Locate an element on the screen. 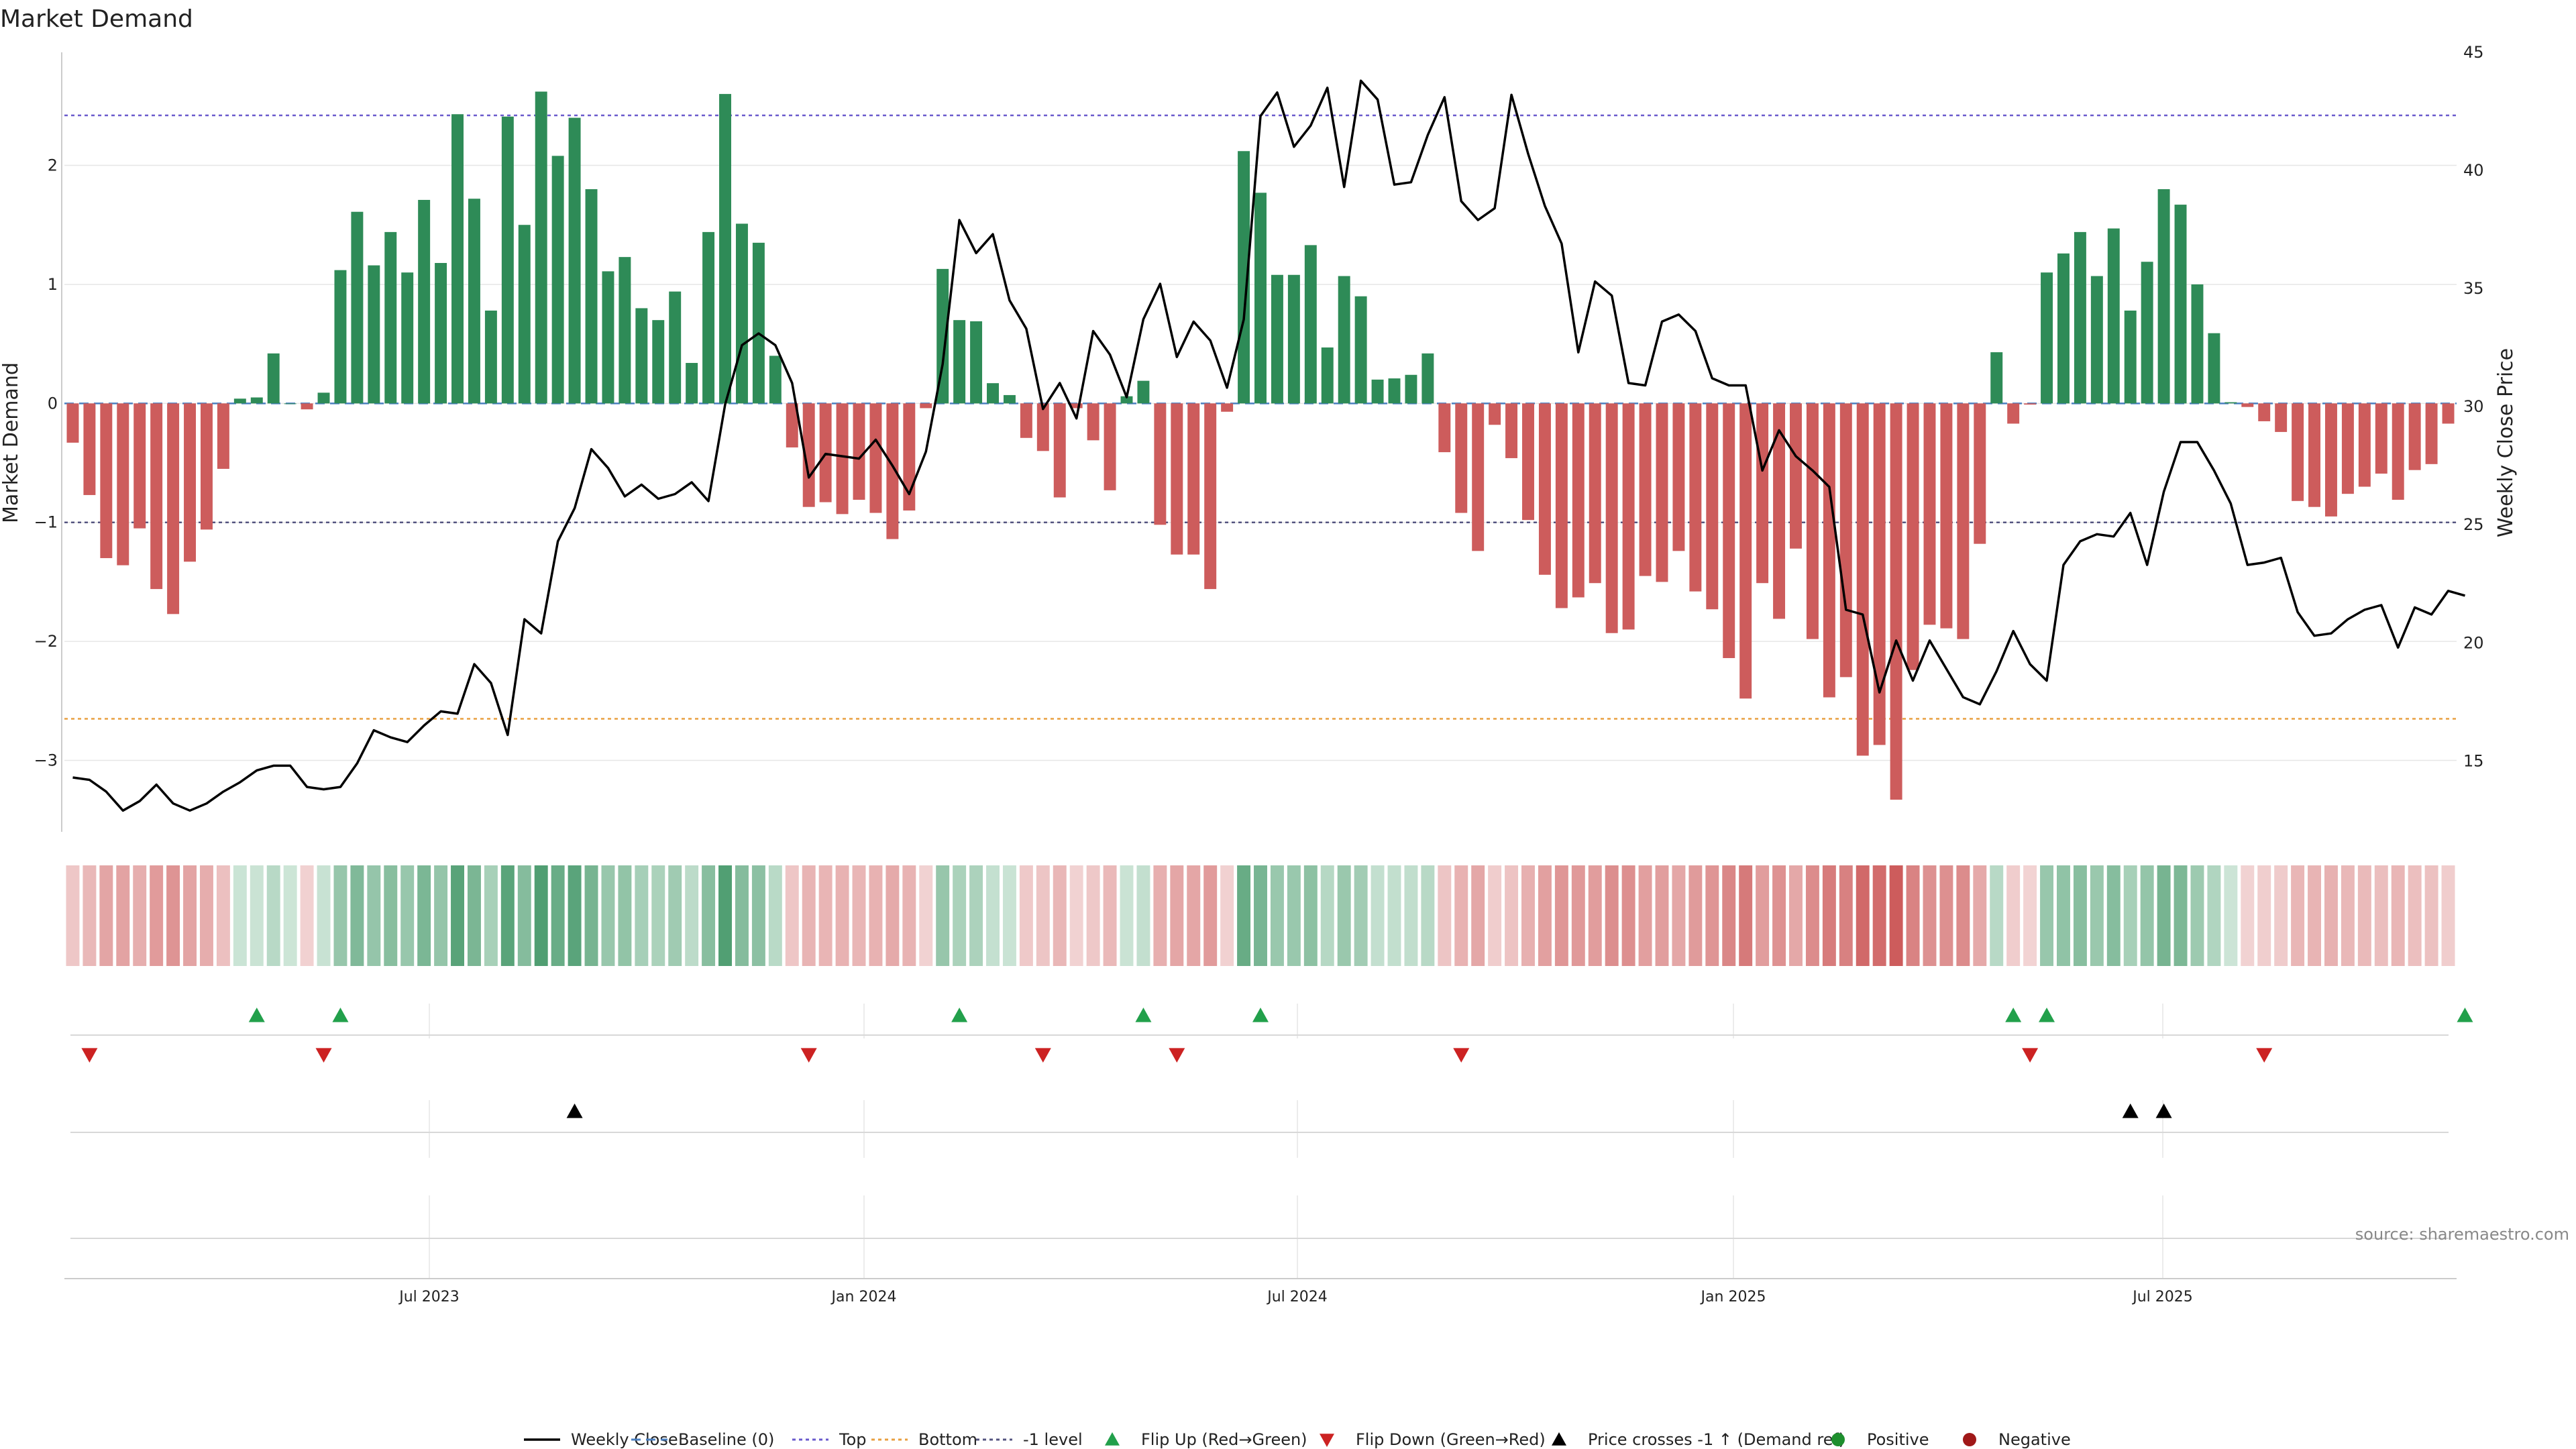 The image size is (2576, 1449). legend-label: Flip Up (Red→Green) is located at coordinates (1224, 1439).